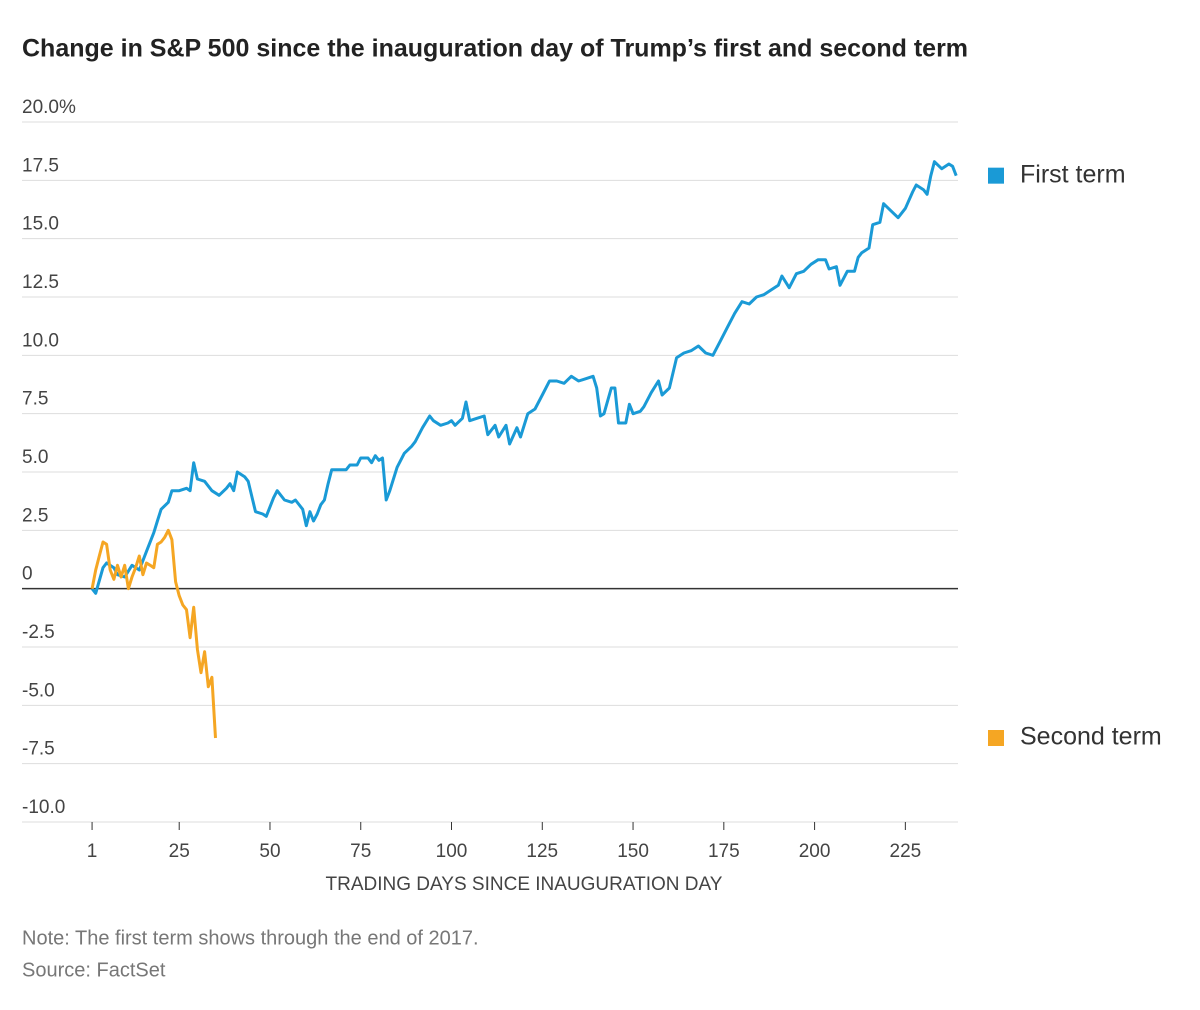  What do you see at coordinates (38, 749) in the screenshot?
I see `y-tick-label: -7.5` at bounding box center [38, 749].